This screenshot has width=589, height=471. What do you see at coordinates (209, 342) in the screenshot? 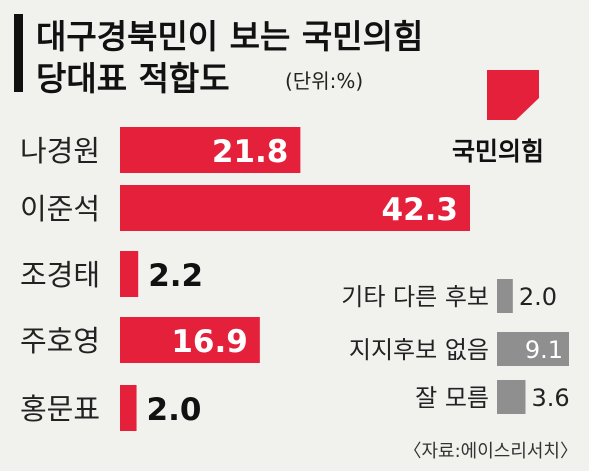
I see `data-label: 16.9` at bounding box center [209, 342].